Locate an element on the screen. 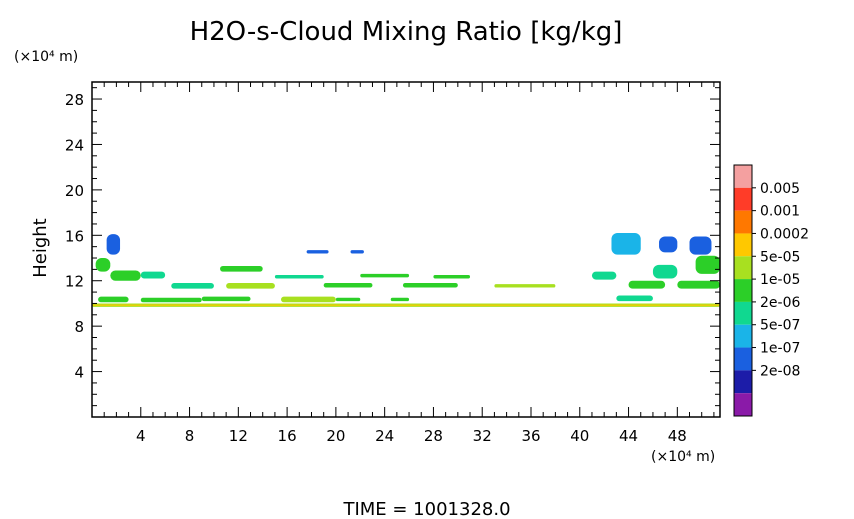 The width and height of the screenshot is (854, 519). x-tick-label: 20 is located at coordinates (335, 436).